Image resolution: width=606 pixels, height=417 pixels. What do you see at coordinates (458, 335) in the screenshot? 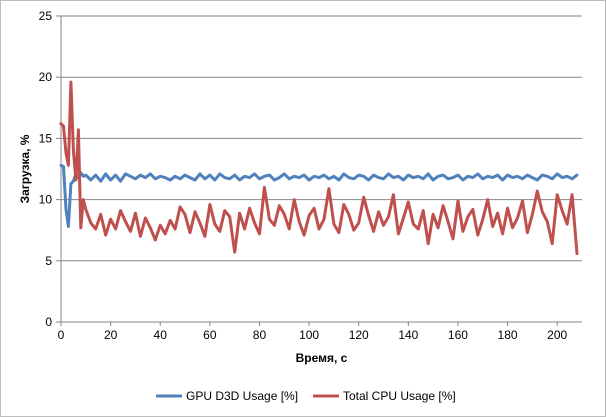
I see `x-tick-label-160: 160` at bounding box center [458, 335].